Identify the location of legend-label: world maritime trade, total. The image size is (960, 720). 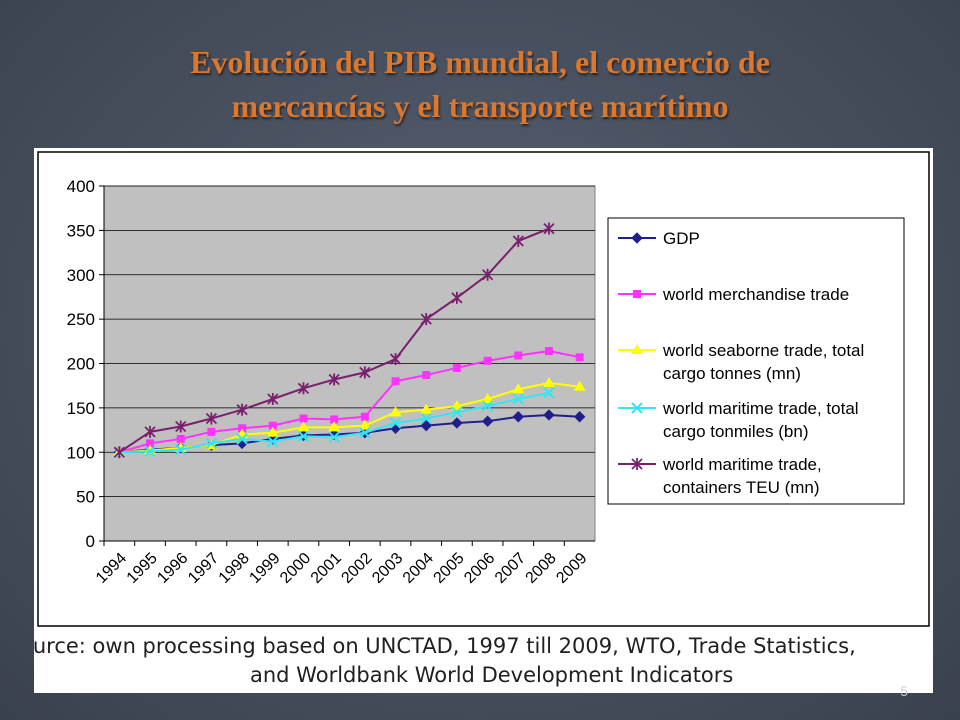
(760, 408).